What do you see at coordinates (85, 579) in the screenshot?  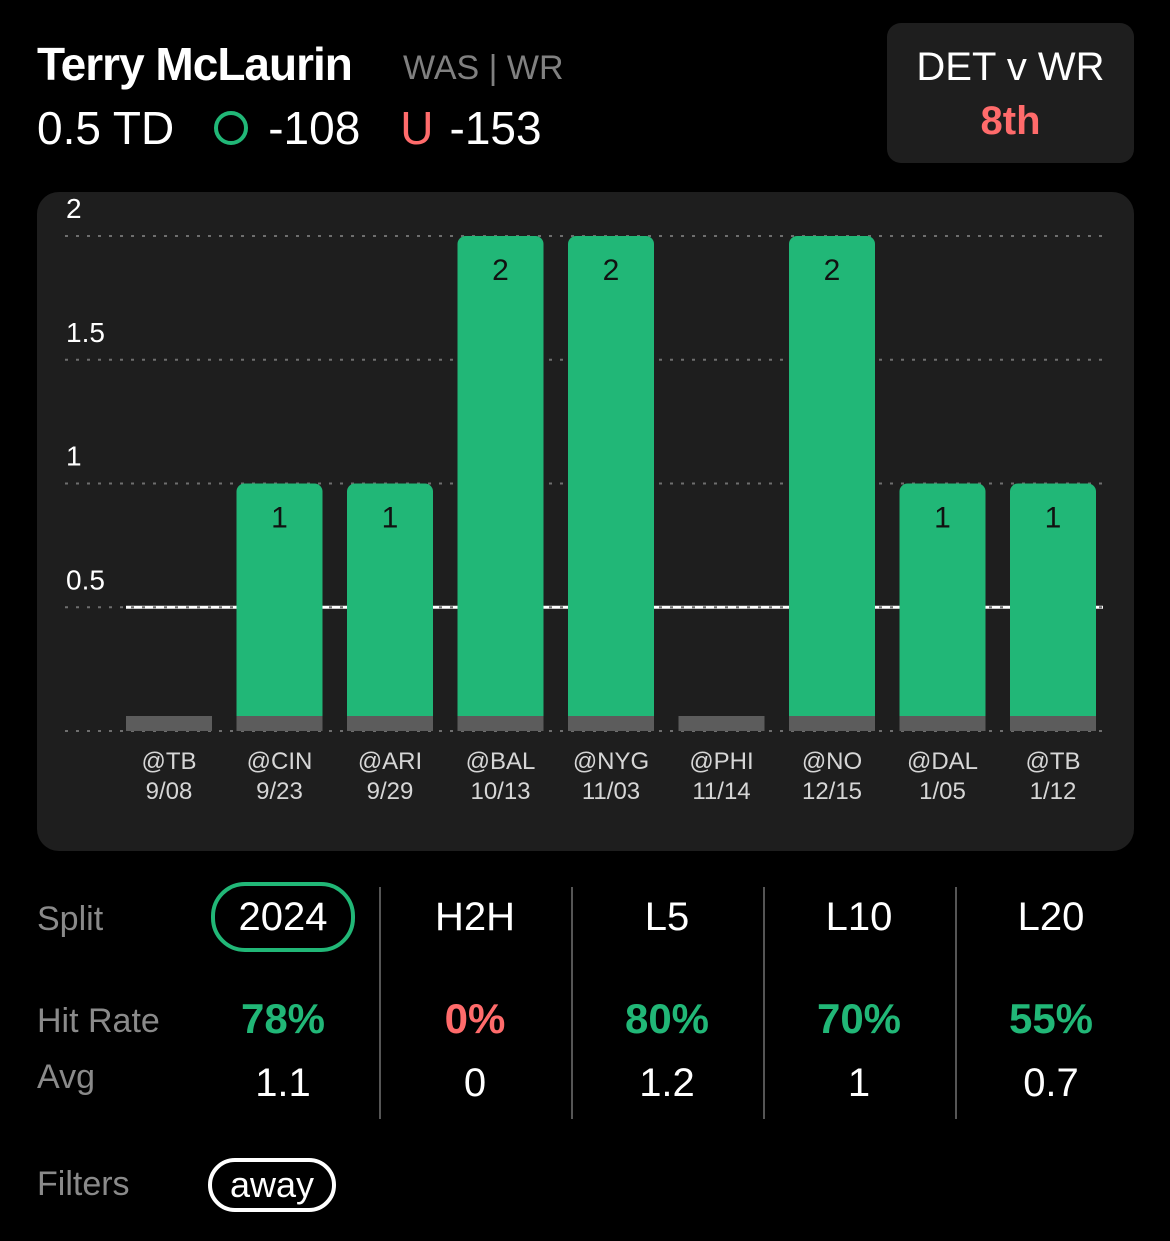 I see `y-tick-label: 0.5` at bounding box center [85, 579].